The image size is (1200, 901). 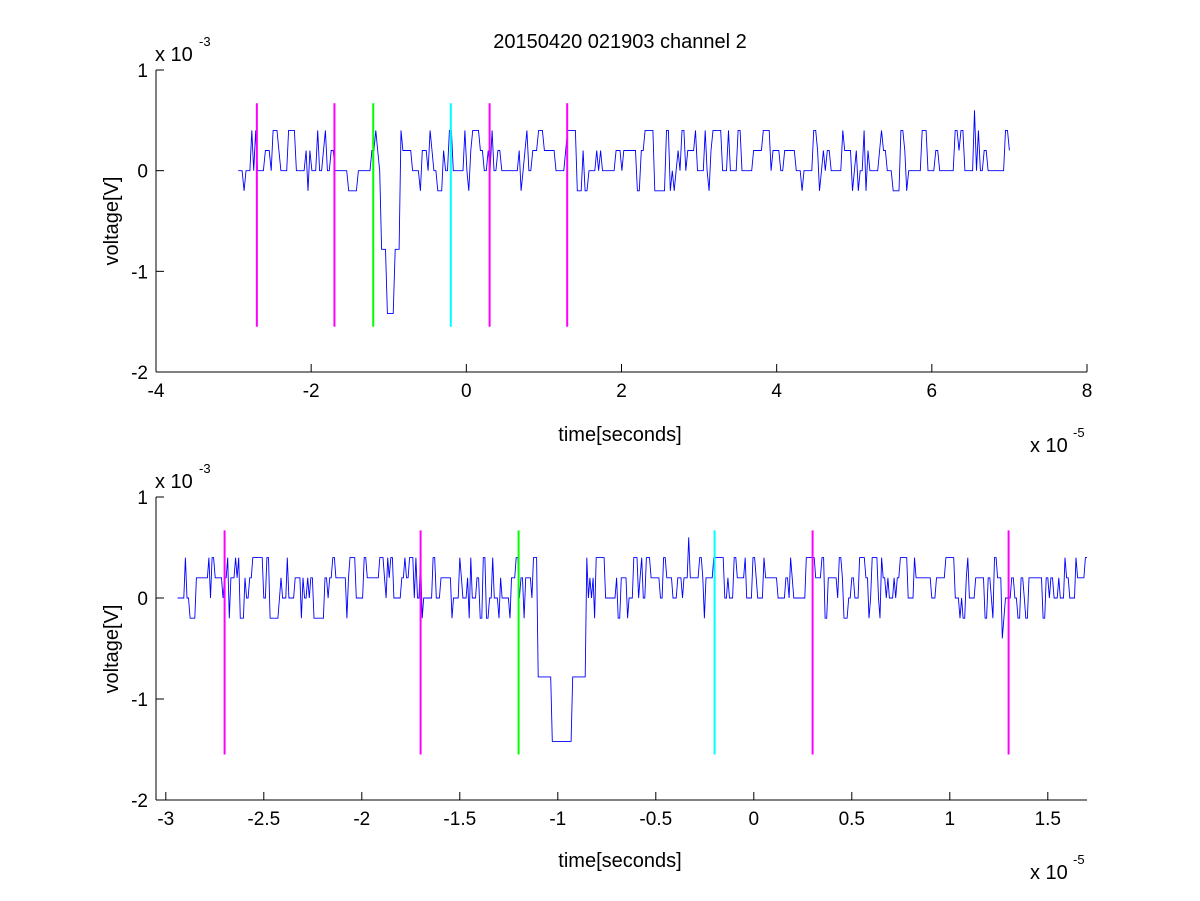 I want to click on x-tick-label: 0.5, so click(x=852, y=819).